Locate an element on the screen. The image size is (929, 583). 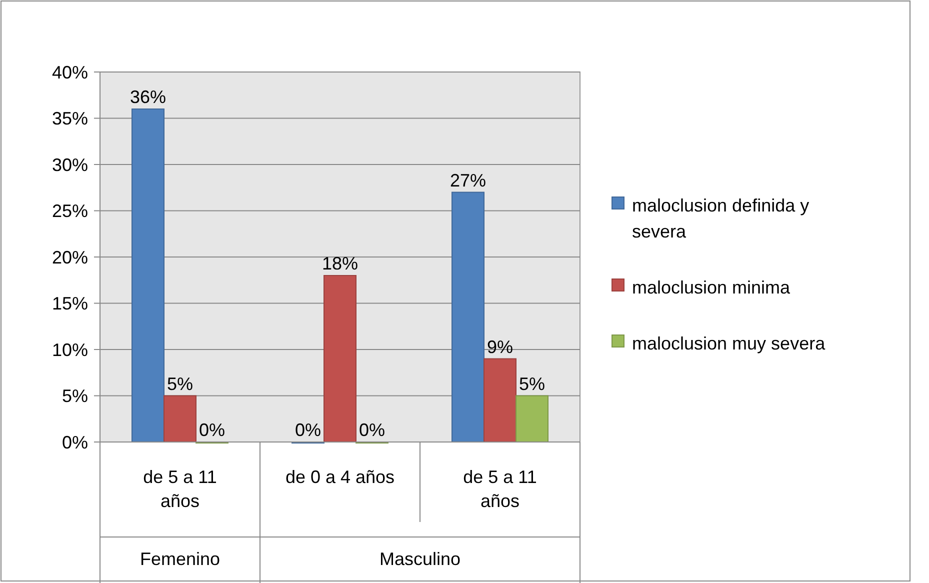
y-tick-label: 40% is located at coordinates (70, 72).